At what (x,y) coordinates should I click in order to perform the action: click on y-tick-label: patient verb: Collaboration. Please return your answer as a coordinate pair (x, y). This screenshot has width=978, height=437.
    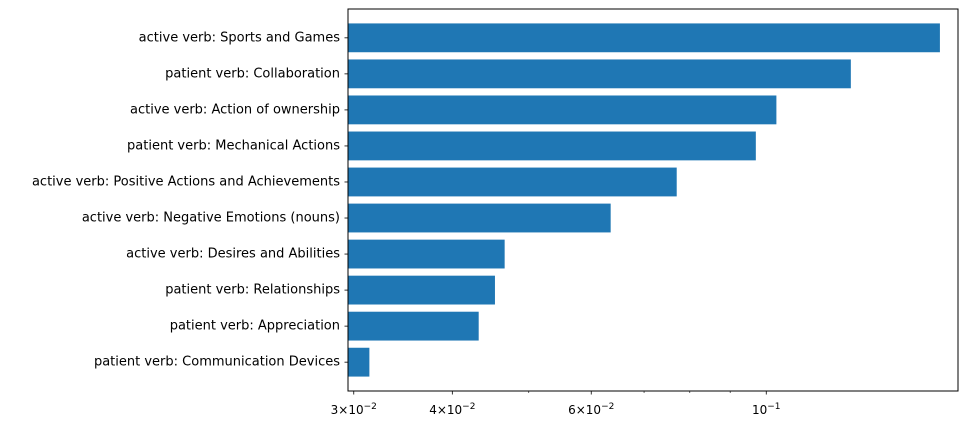
    Looking at the image, I should click on (252, 73).